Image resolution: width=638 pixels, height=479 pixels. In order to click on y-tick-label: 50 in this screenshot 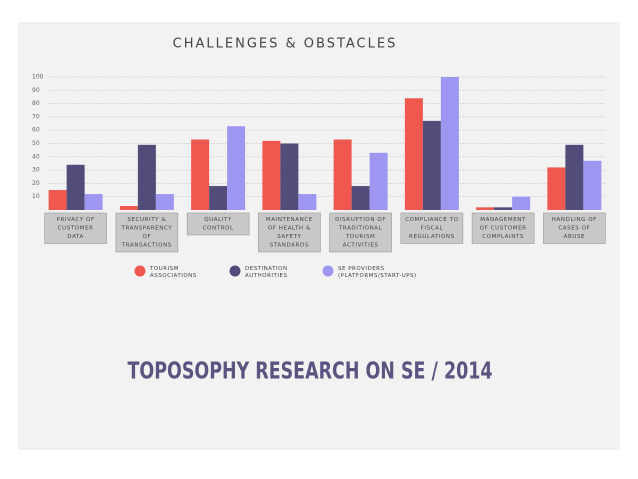, I will do `click(36, 143)`.